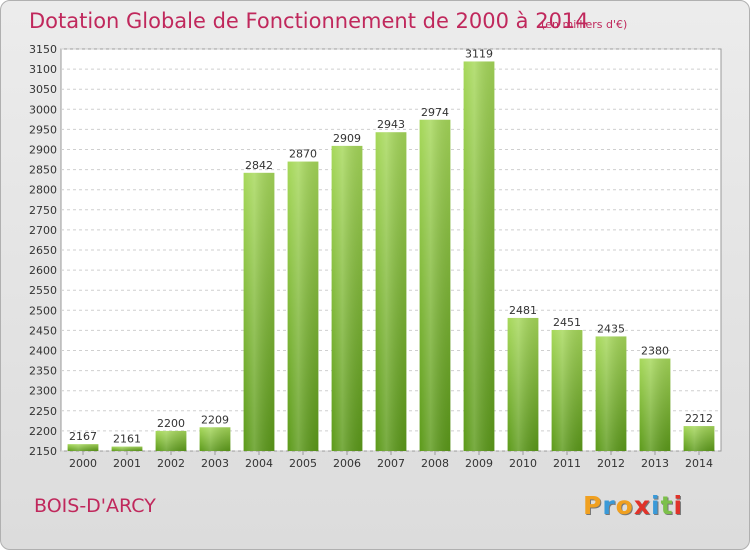 The width and height of the screenshot is (750, 550). I want to click on data-label: 2435, so click(611, 328).